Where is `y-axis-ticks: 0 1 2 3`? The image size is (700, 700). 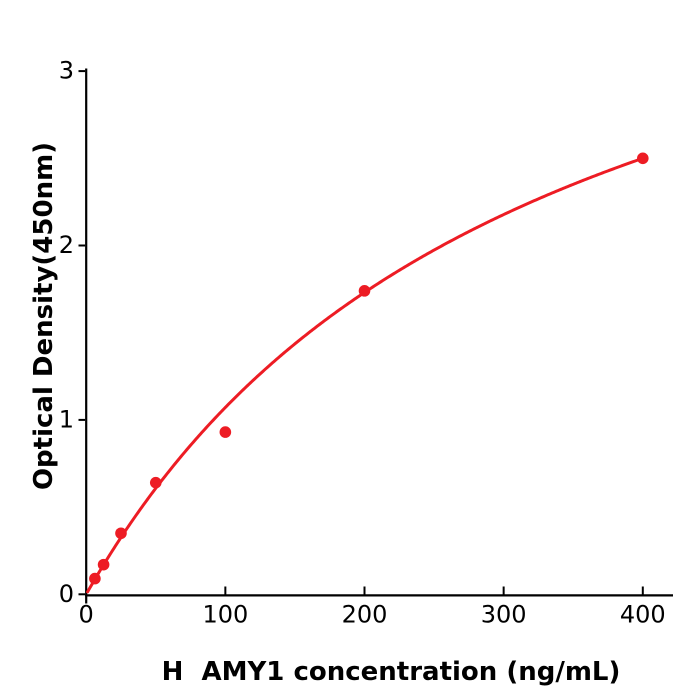 y-axis-ticks: 0 1 2 3 is located at coordinates (72, 332).